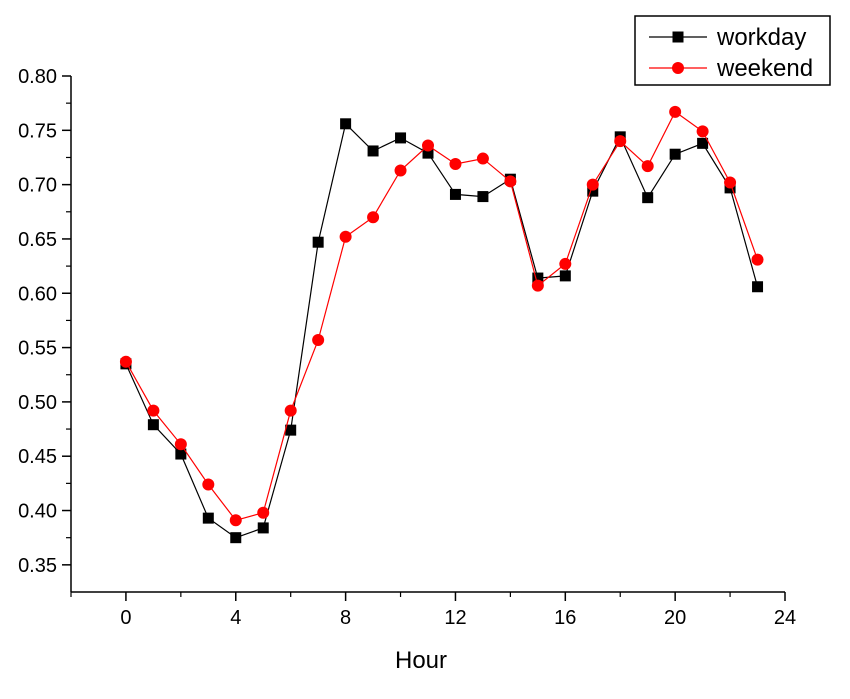 Image resolution: width=850 pixels, height=699 pixels. Describe the element at coordinates (345, 618) in the screenshot. I see `x-tick-label: 8` at that location.